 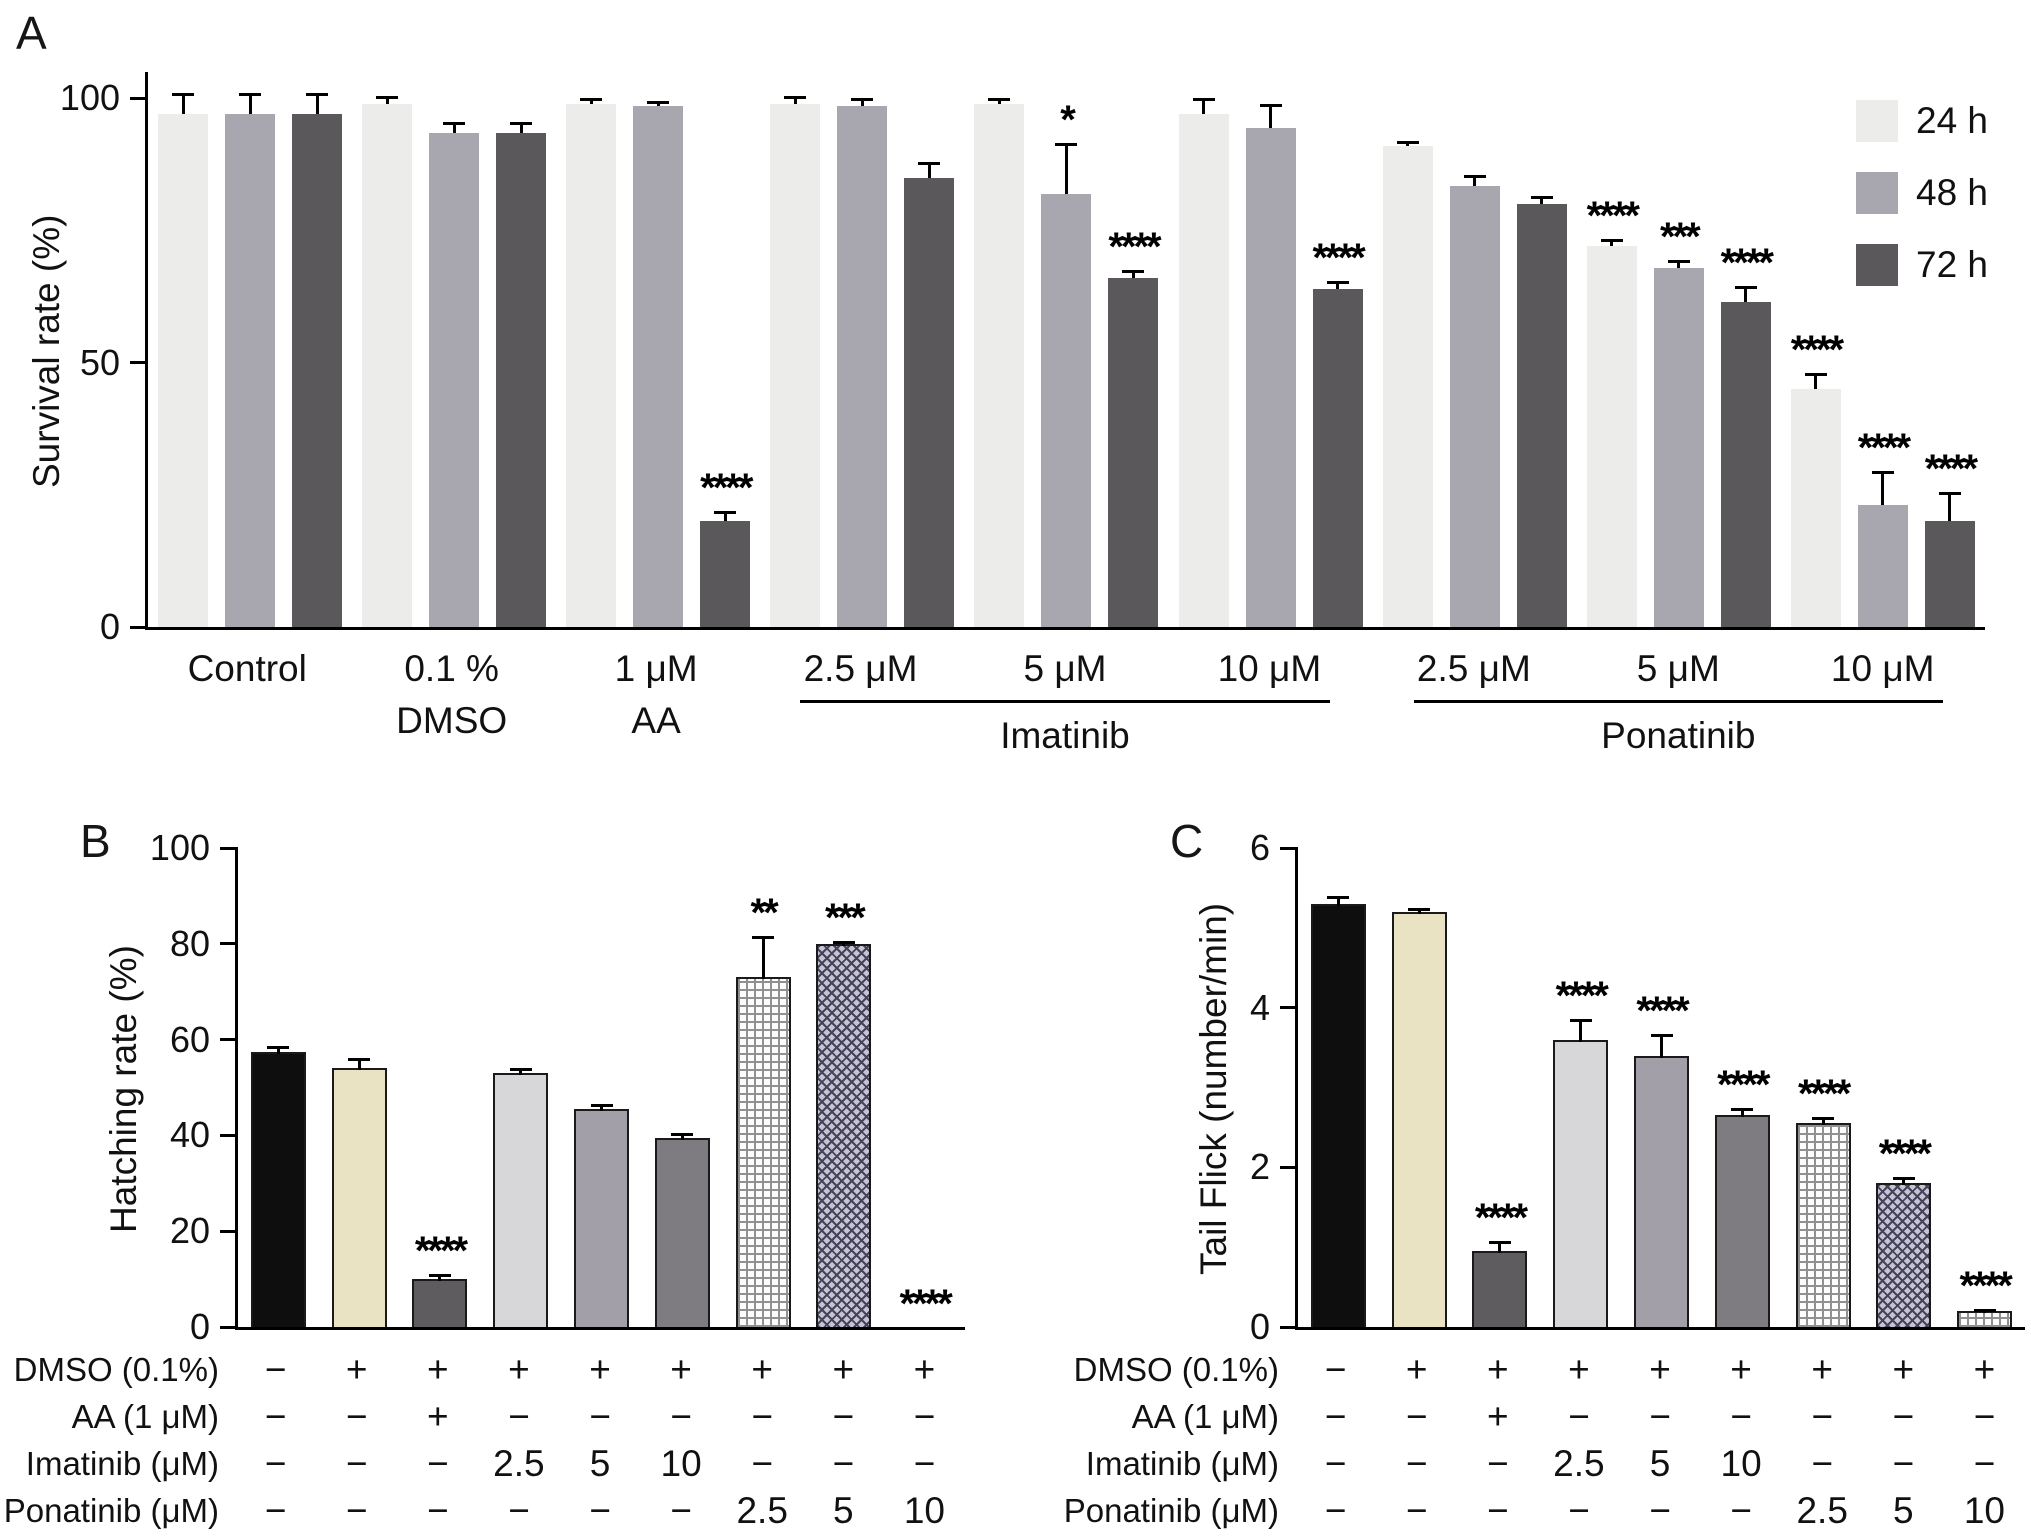 I want to click on x-axis-label: 10 μM, so click(x=1882, y=668).